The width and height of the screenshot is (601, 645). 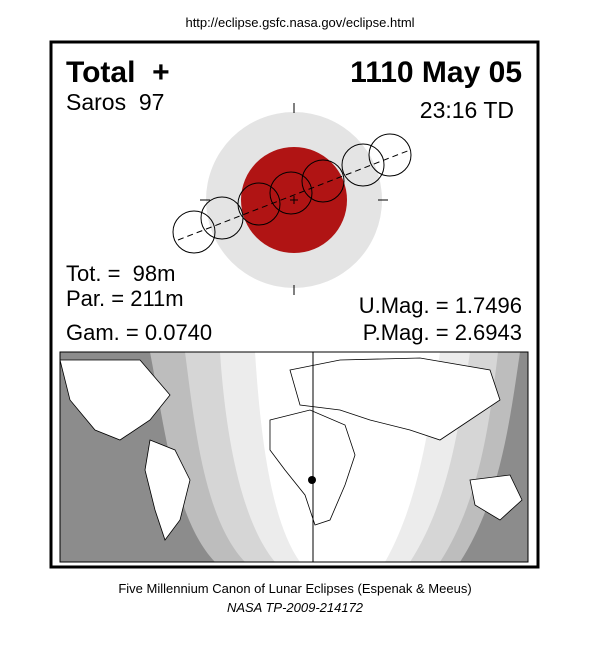 What do you see at coordinates (120, 273) in the screenshot?
I see `tot: Tot. = 98m` at bounding box center [120, 273].